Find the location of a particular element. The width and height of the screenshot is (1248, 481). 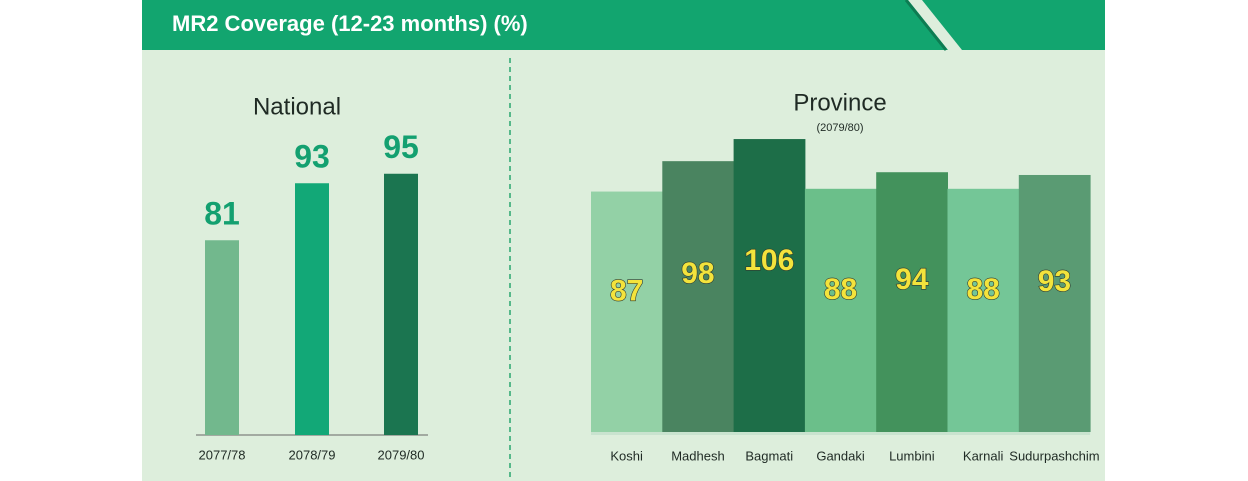

chart-subtitle: (2079/80) is located at coordinates (839, 128).